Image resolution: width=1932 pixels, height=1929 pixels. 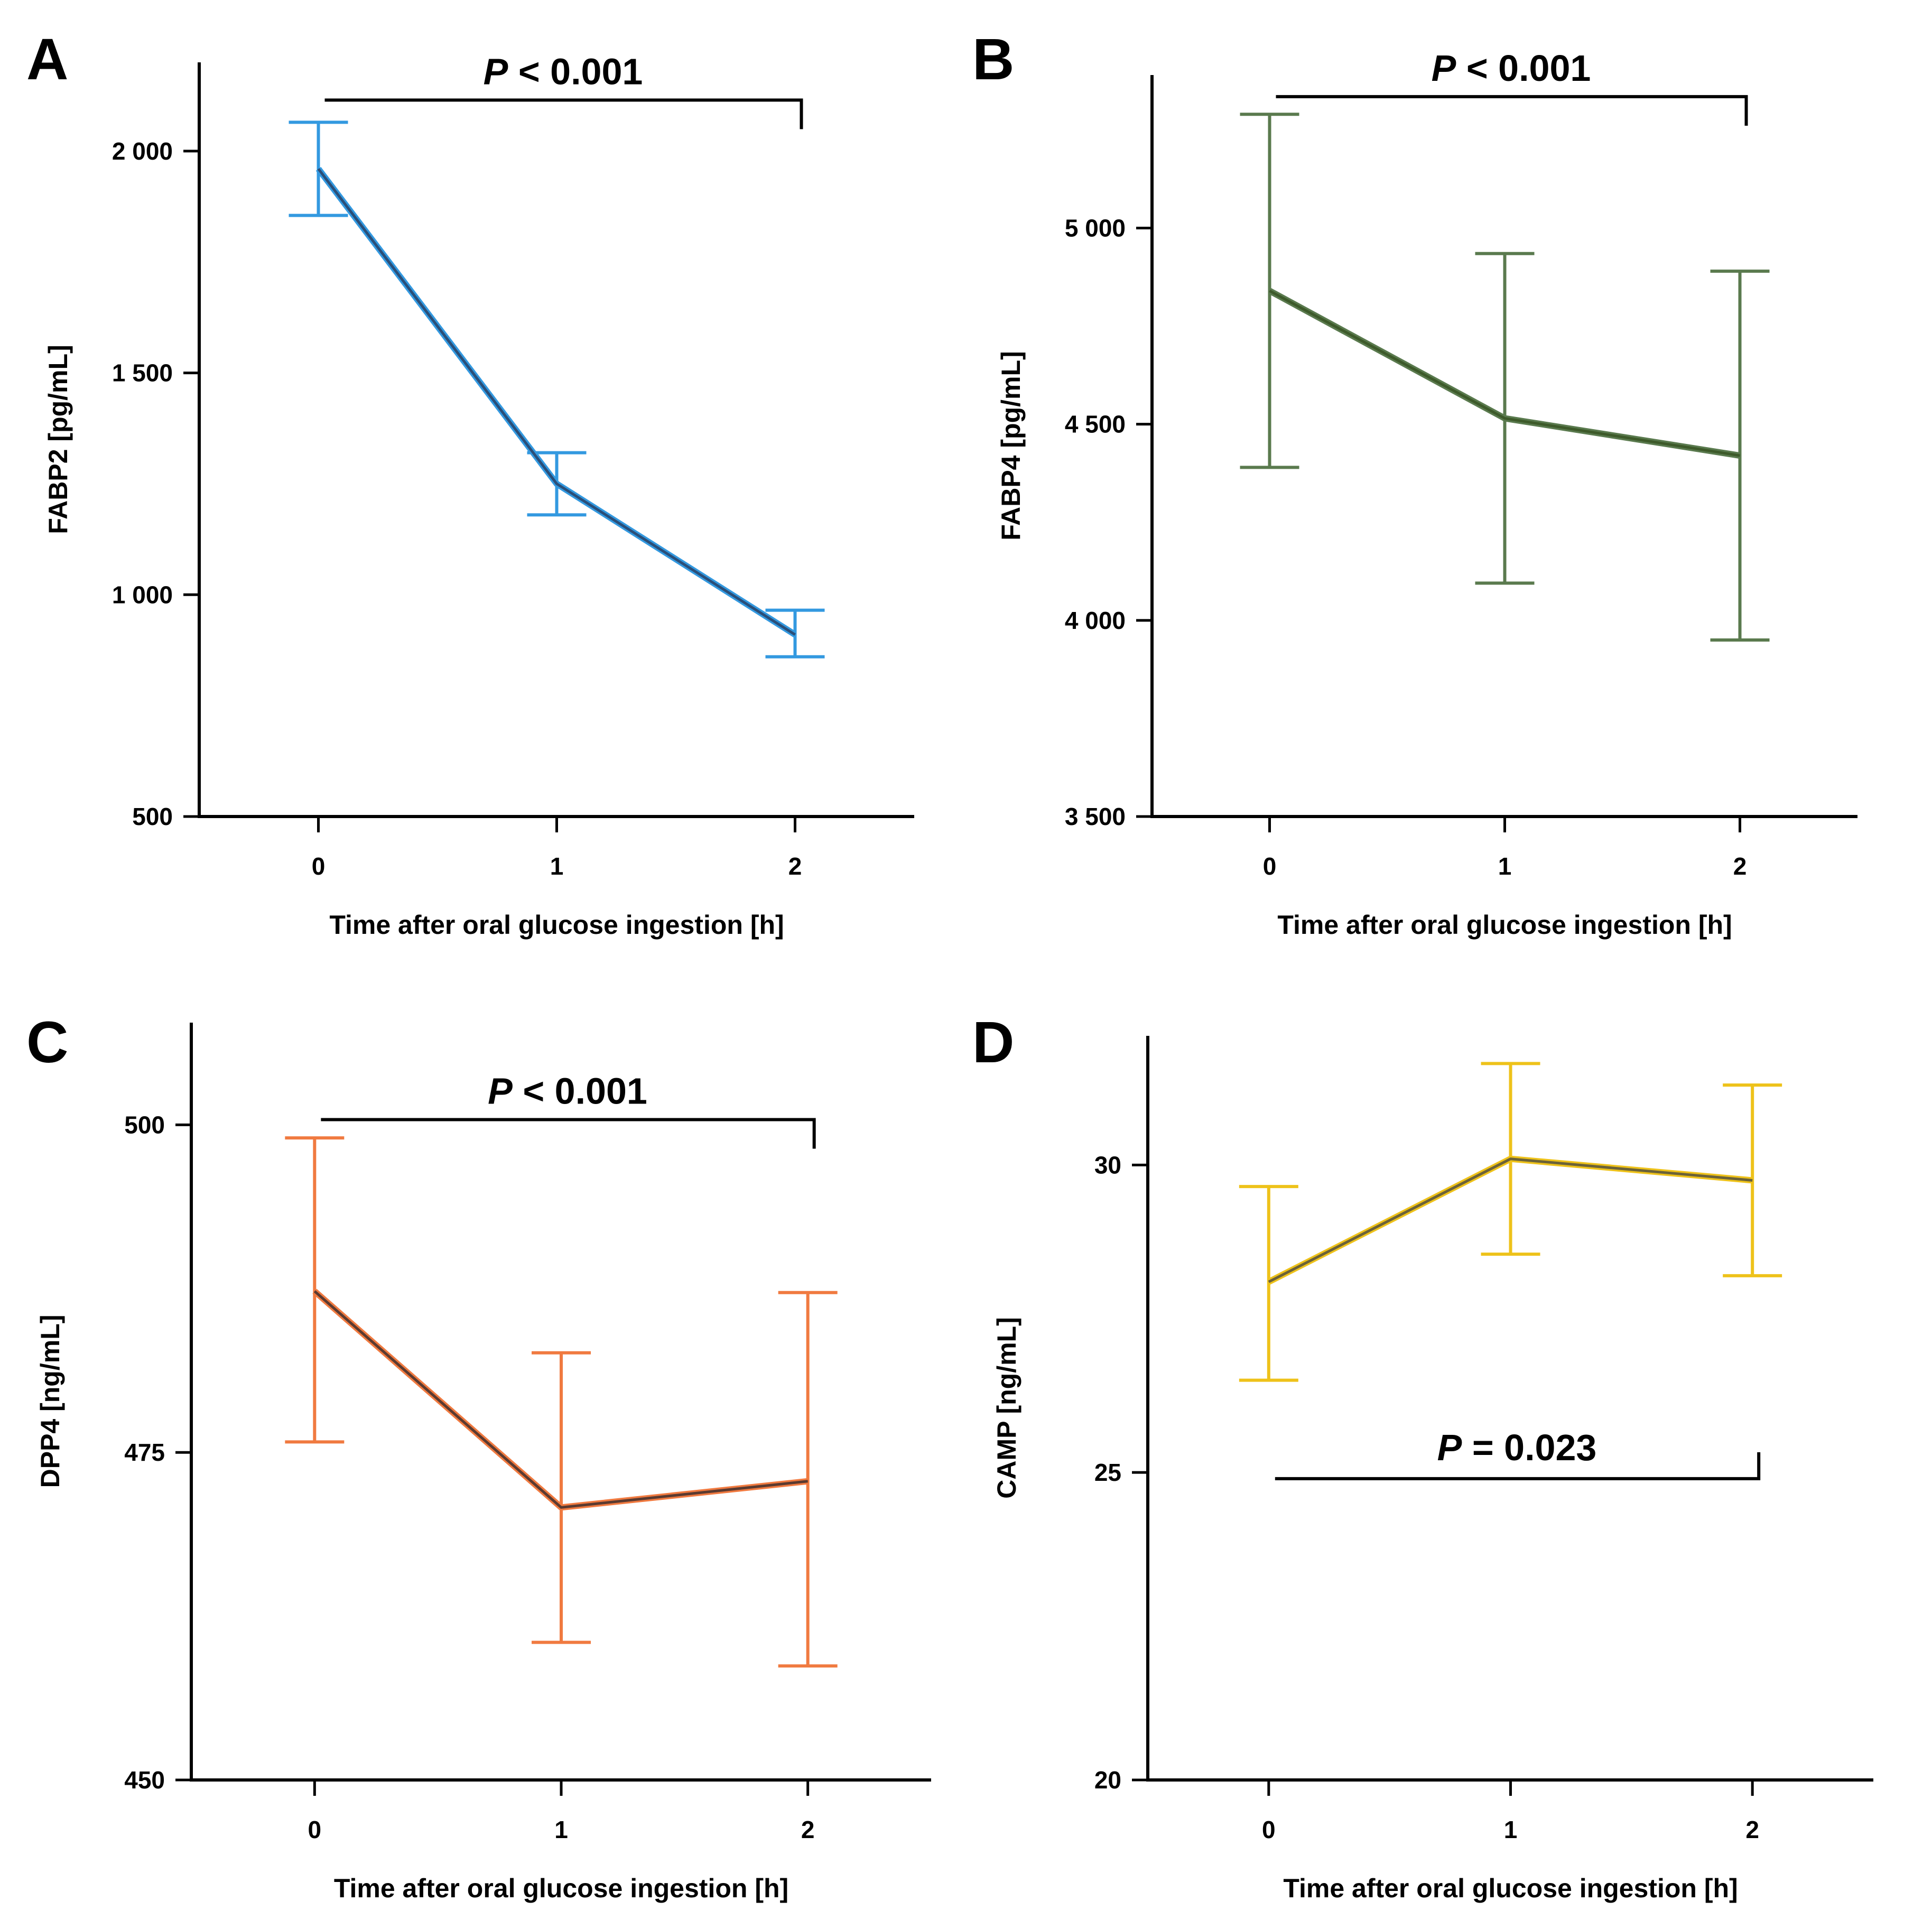 I want to click on panel-c-error-bars, so click(x=561, y=1402).